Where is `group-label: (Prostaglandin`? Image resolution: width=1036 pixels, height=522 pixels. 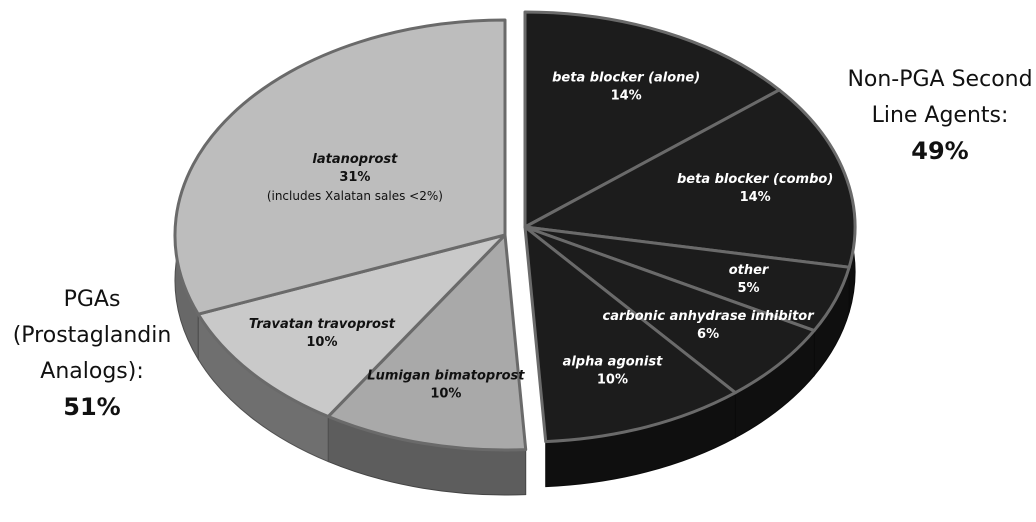 group-label: (Prostaglandin is located at coordinates (92, 335).